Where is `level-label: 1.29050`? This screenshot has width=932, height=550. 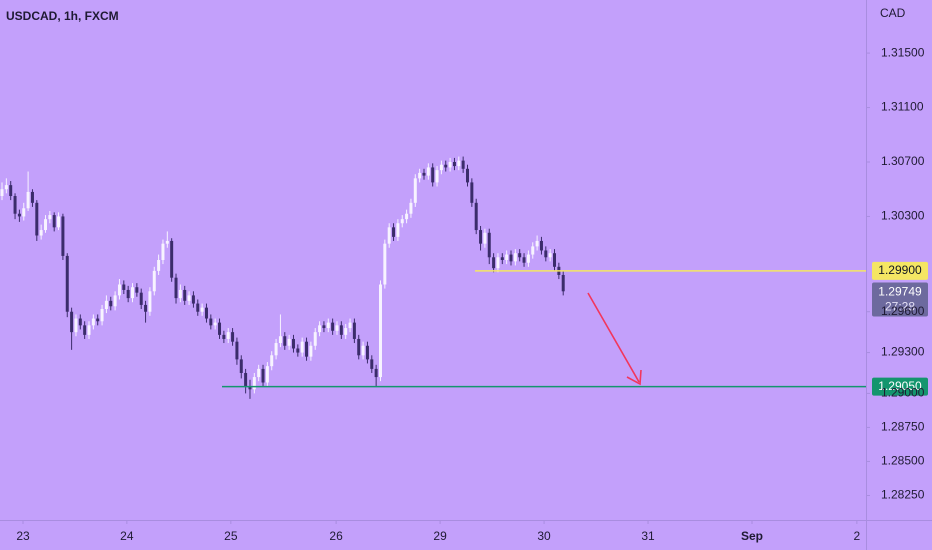 level-label: 1.29050 is located at coordinates (900, 386).